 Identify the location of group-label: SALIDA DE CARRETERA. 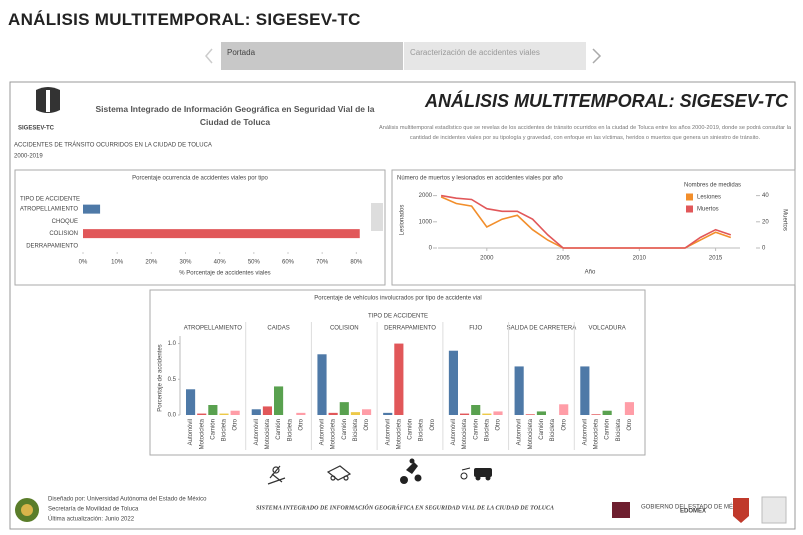
(542, 329).